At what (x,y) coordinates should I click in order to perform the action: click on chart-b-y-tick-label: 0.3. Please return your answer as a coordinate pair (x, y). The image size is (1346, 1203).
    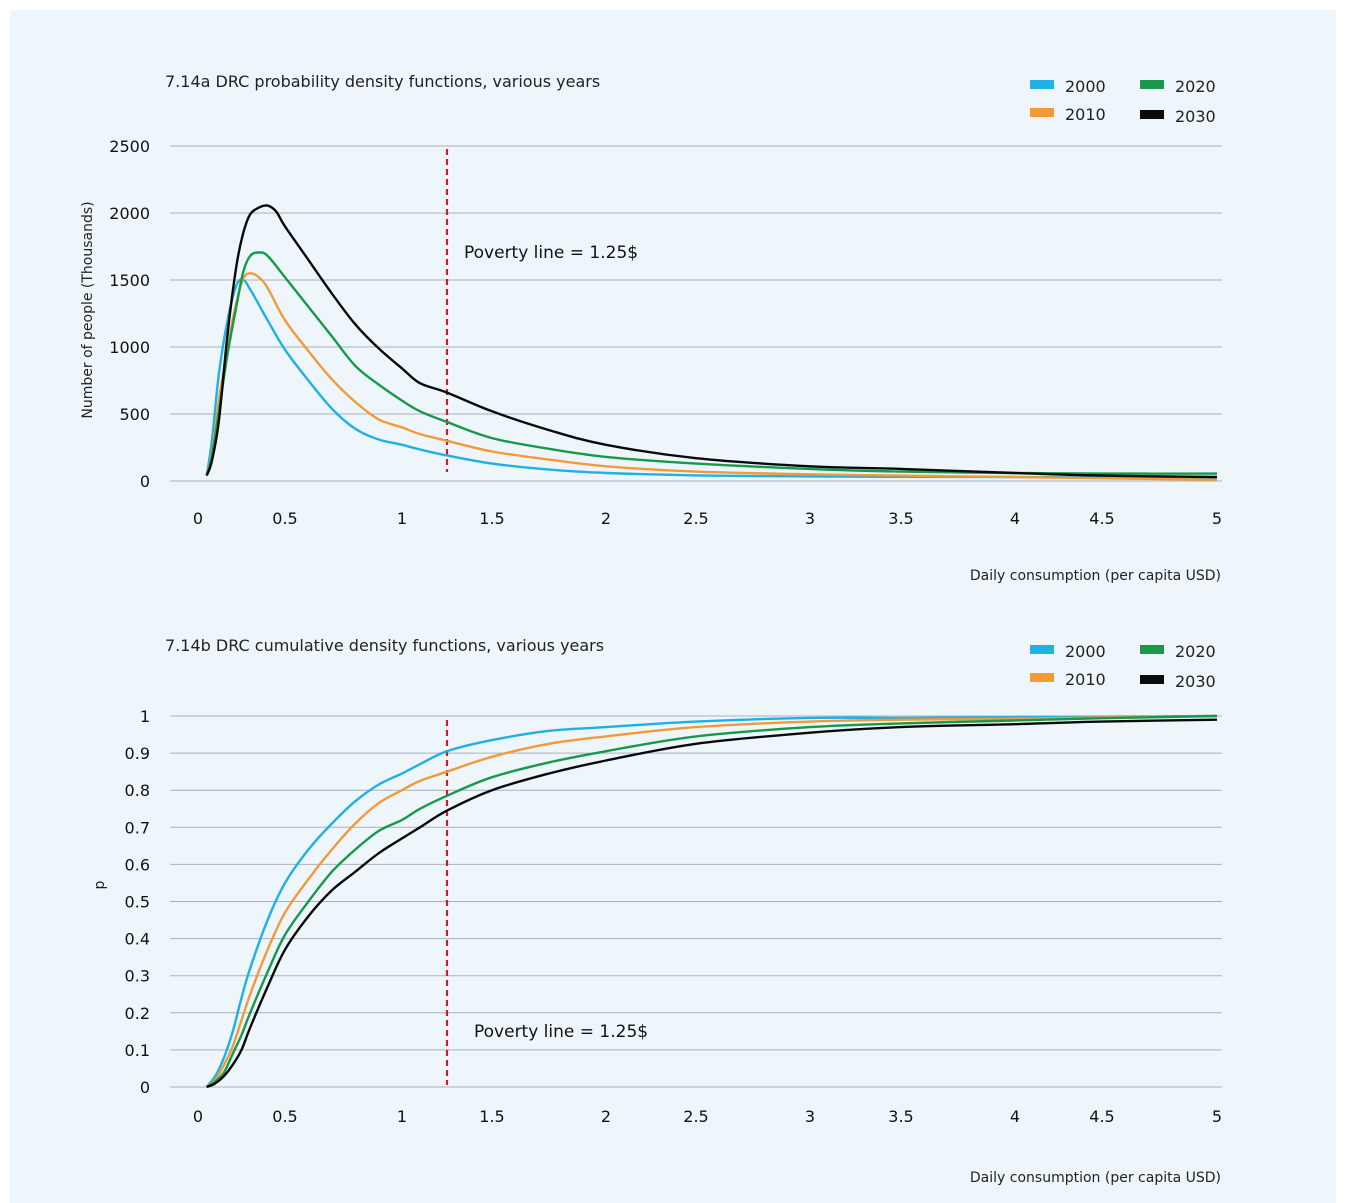
    Looking at the image, I should click on (137, 976).